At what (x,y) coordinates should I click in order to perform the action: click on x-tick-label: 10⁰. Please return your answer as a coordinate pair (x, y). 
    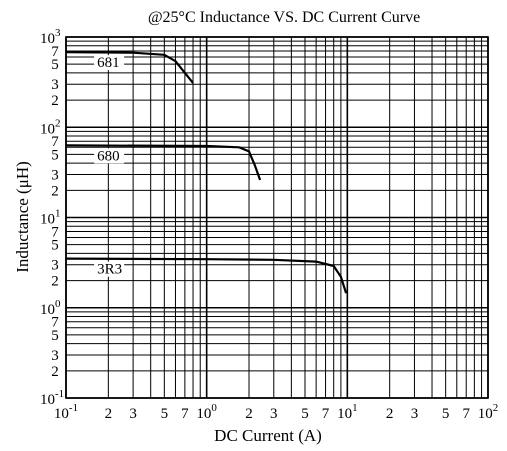
    Looking at the image, I should click on (206, 412).